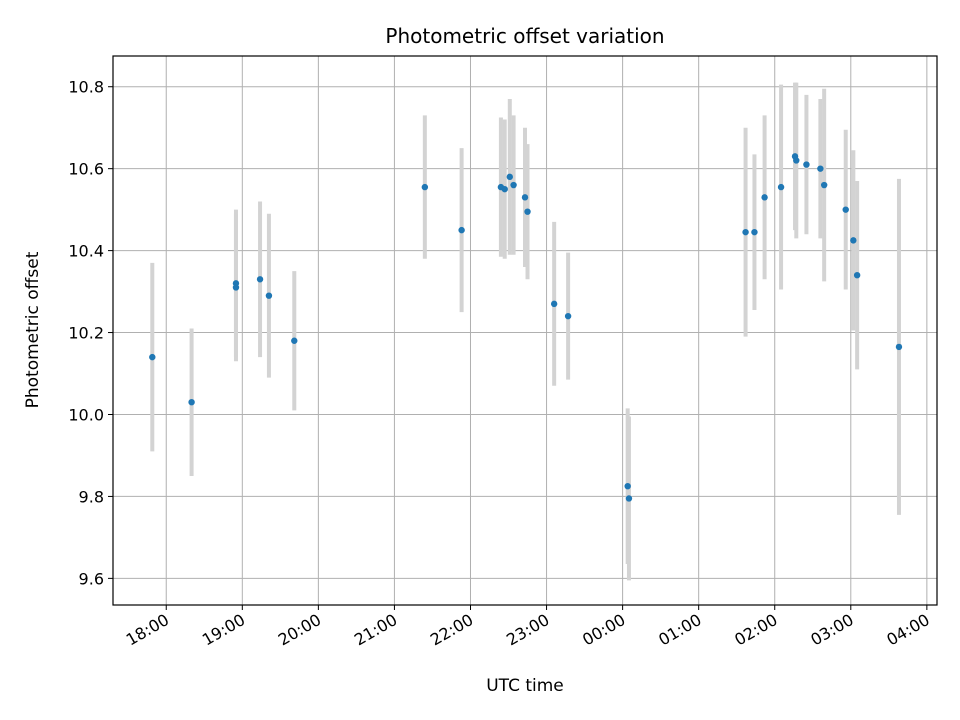 Image resolution: width=960 pixels, height=720 pixels. Describe the element at coordinates (525, 686) in the screenshot. I see `x-axis-label: UTC time` at that location.